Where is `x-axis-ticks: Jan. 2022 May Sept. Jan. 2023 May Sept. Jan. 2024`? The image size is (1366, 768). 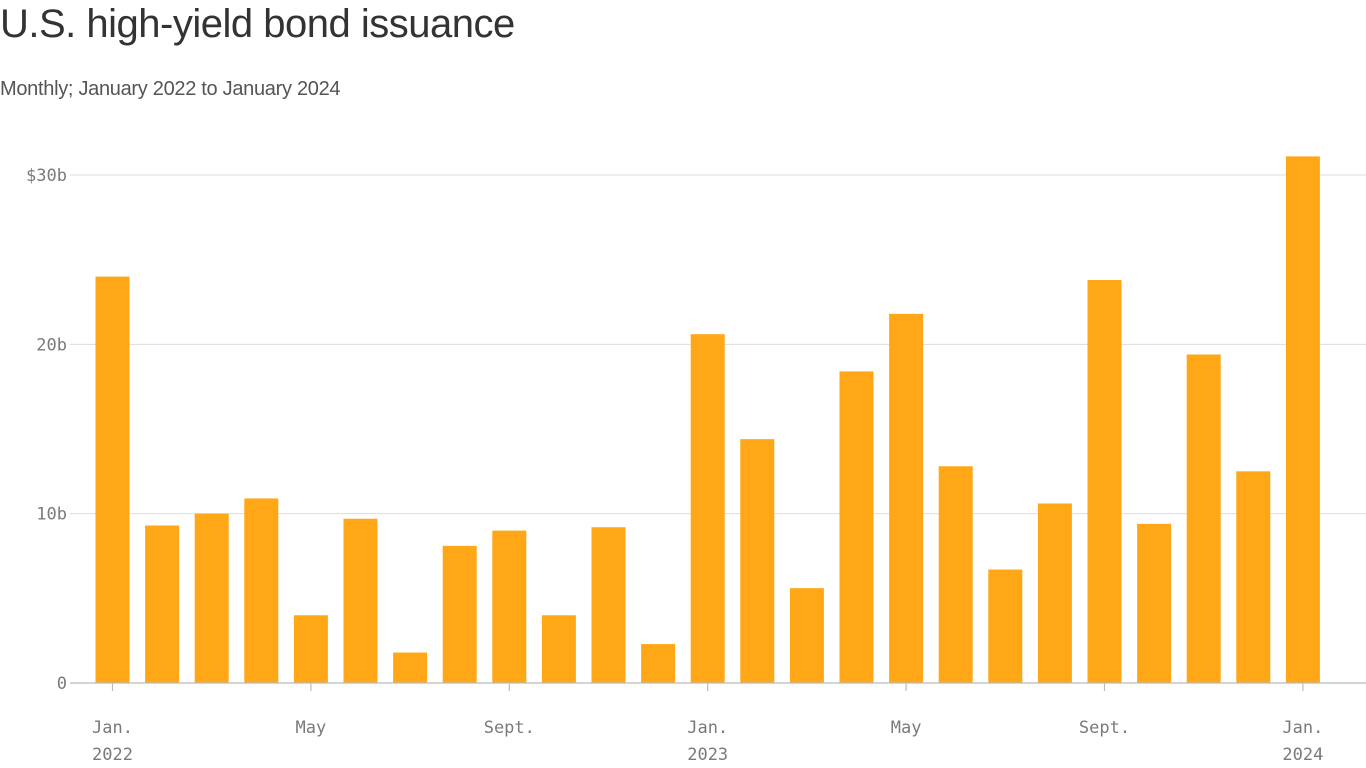
x-axis-ticks: Jan. 2022 May Sept. Jan. 2023 May Sept. Jan. 2024 is located at coordinates (707, 724).